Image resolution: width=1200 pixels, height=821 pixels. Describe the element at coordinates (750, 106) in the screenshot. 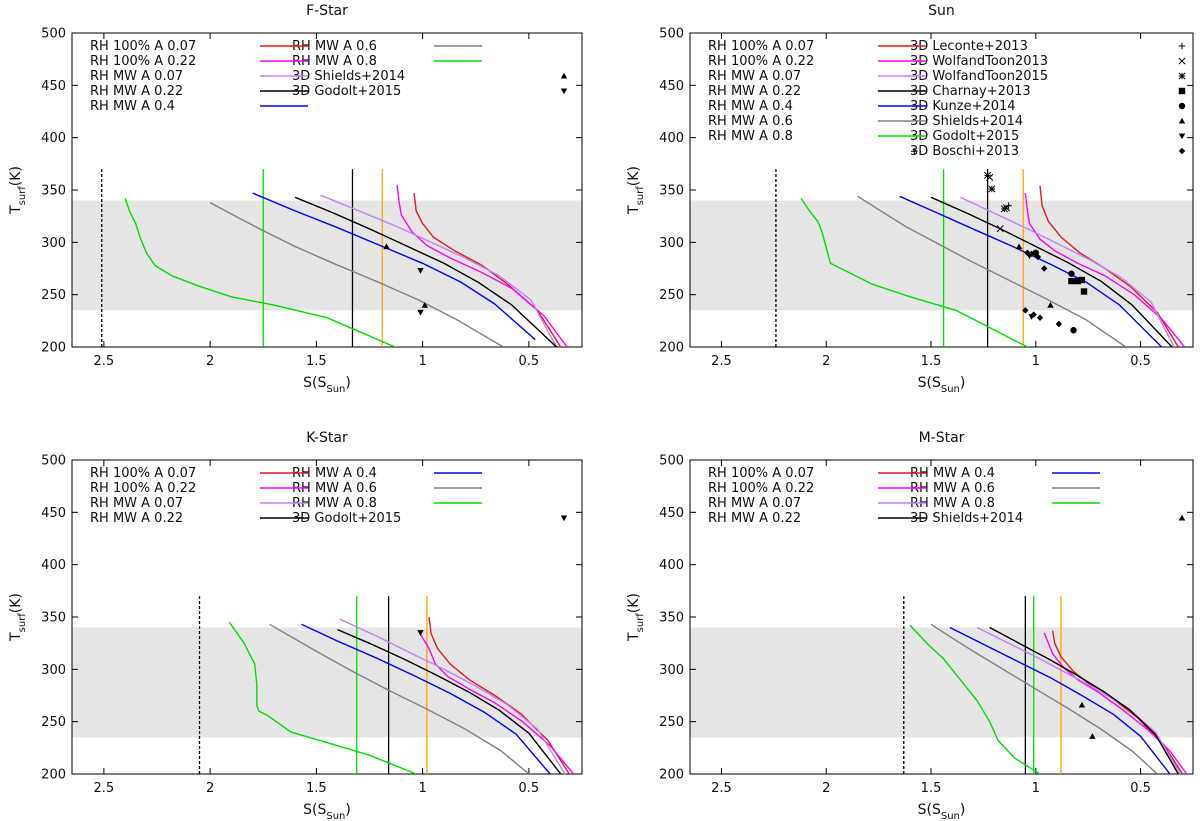

I see `sun-legend-label-rh-mw-a-0-4: RH MW A 0.4` at that location.